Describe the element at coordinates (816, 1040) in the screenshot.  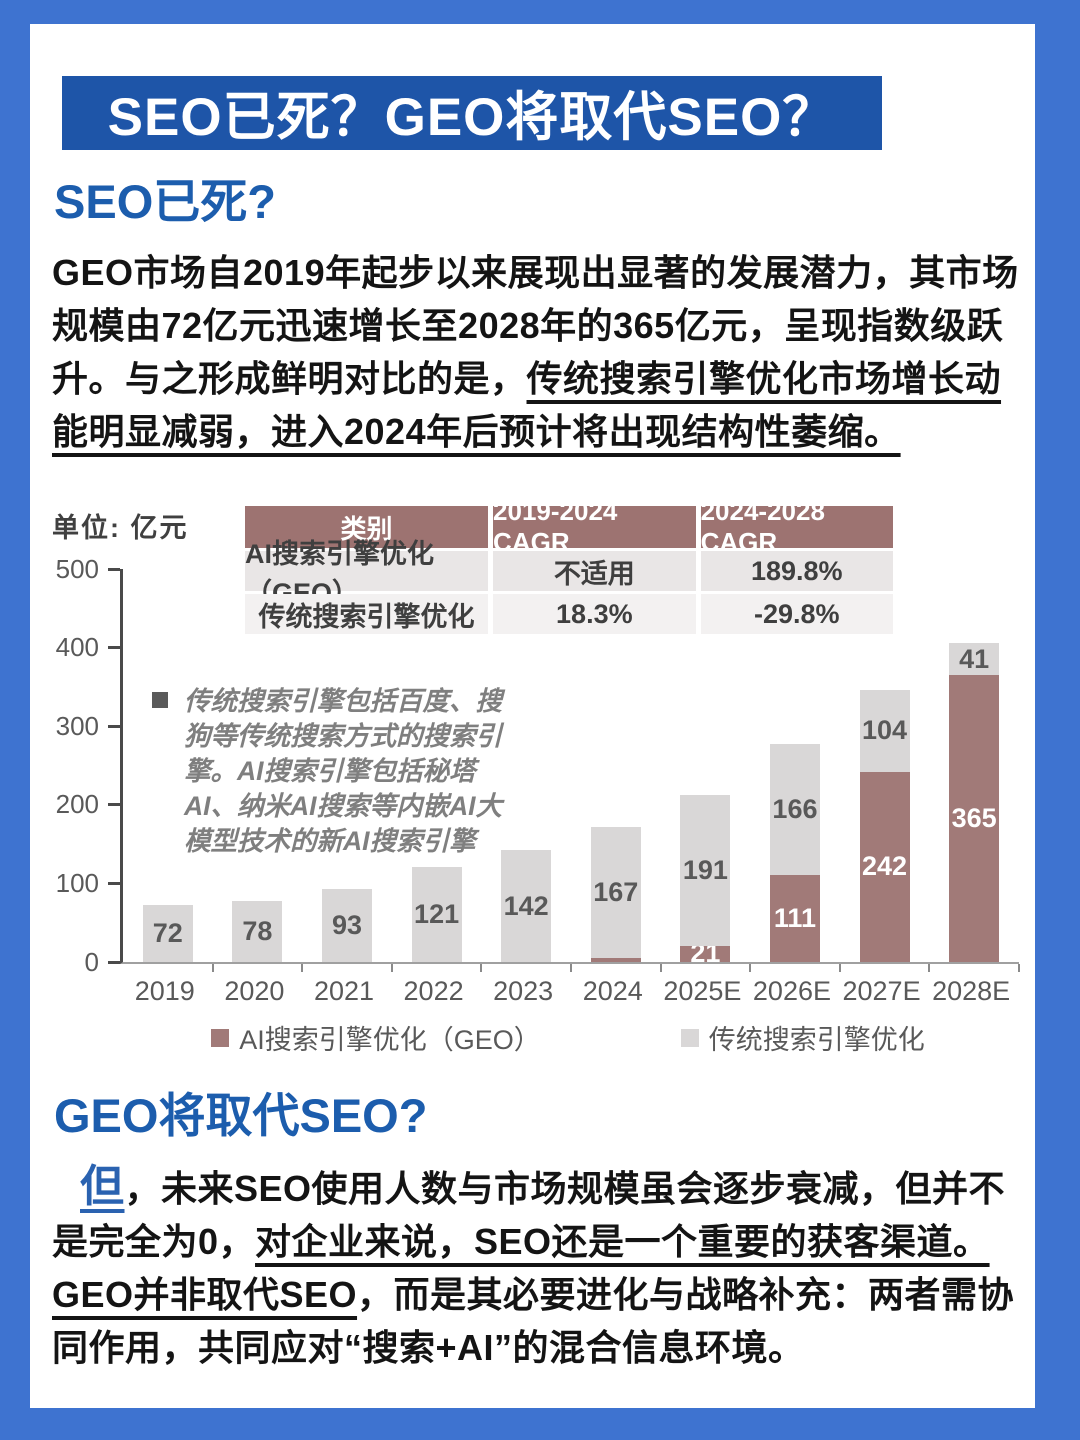
I see `legend-label: 传统搜索引擎优化` at that location.